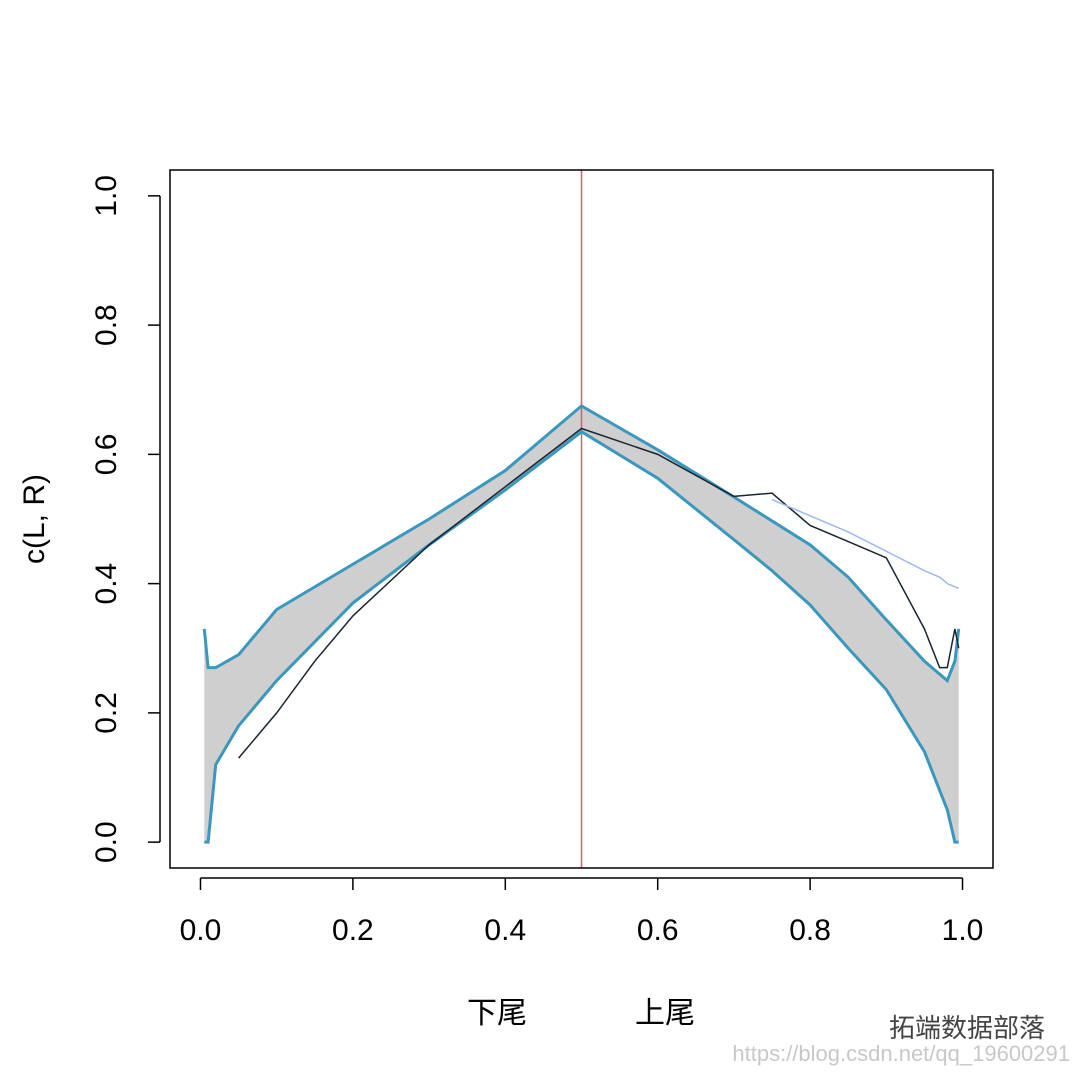 This screenshot has width=1080, height=1080. I want to click on x-tick-label: 1.0, so click(963, 930).